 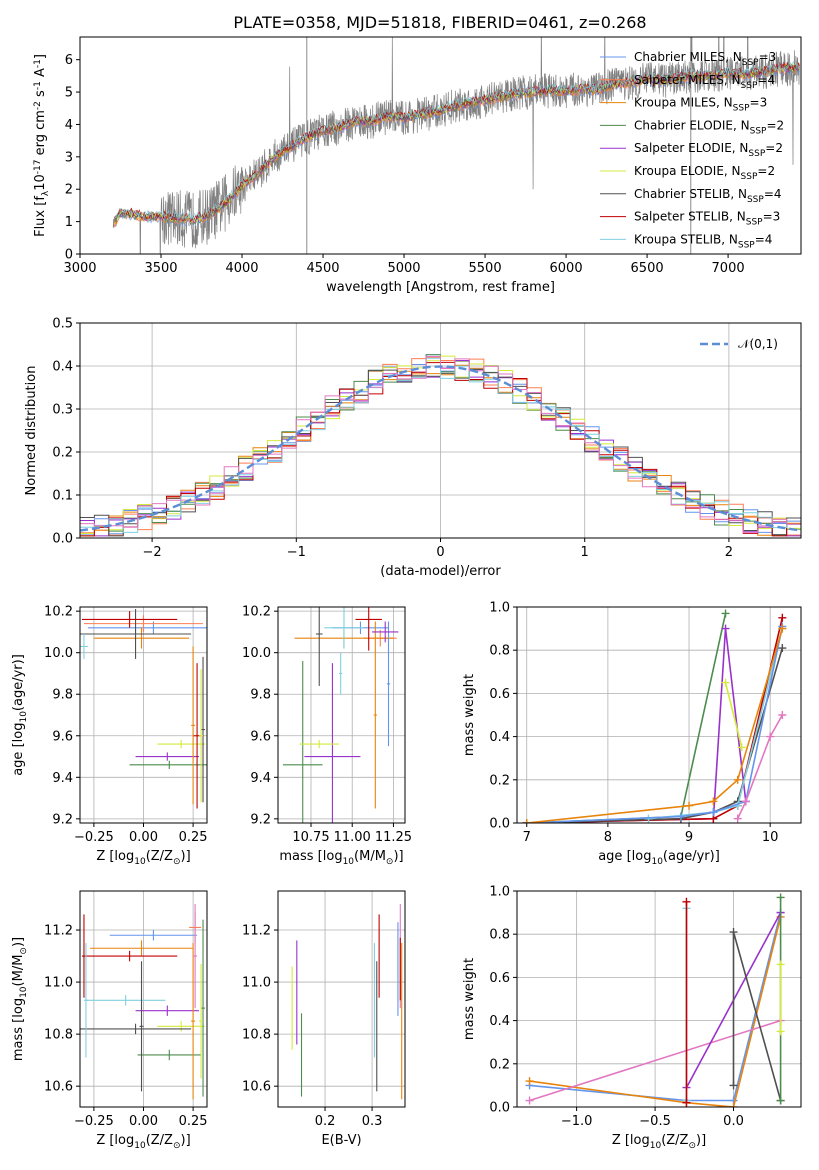 I want to click on panel-mass_vs_ebv: 0.2 0.3 10.6 10.8 11.0 11.2 E(B-V), so click(x=324, y=1019).